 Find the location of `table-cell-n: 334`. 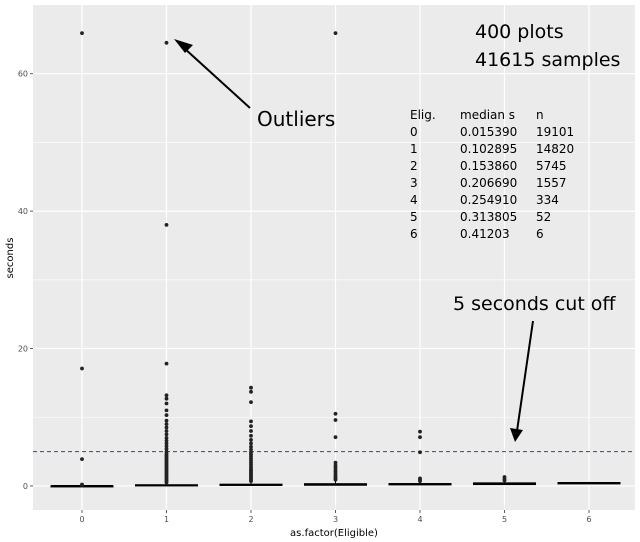

table-cell-n: 334 is located at coordinates (547, 200).